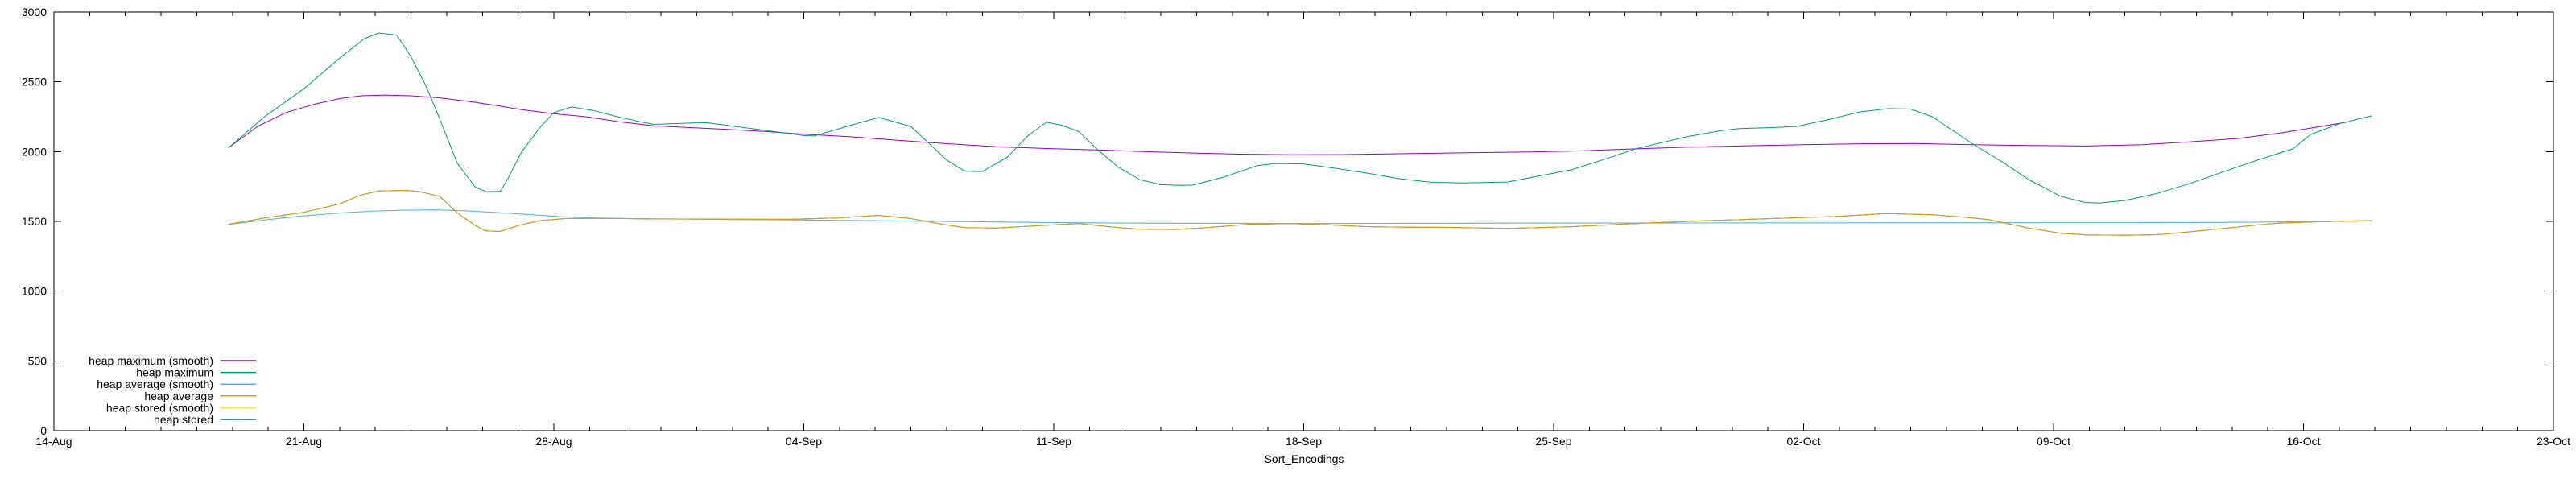 This screenshot has width=2576, height=487. Describe the element at coordinates (43, 430) in the screenshot. I see `y-tick-label: 0` at that location.